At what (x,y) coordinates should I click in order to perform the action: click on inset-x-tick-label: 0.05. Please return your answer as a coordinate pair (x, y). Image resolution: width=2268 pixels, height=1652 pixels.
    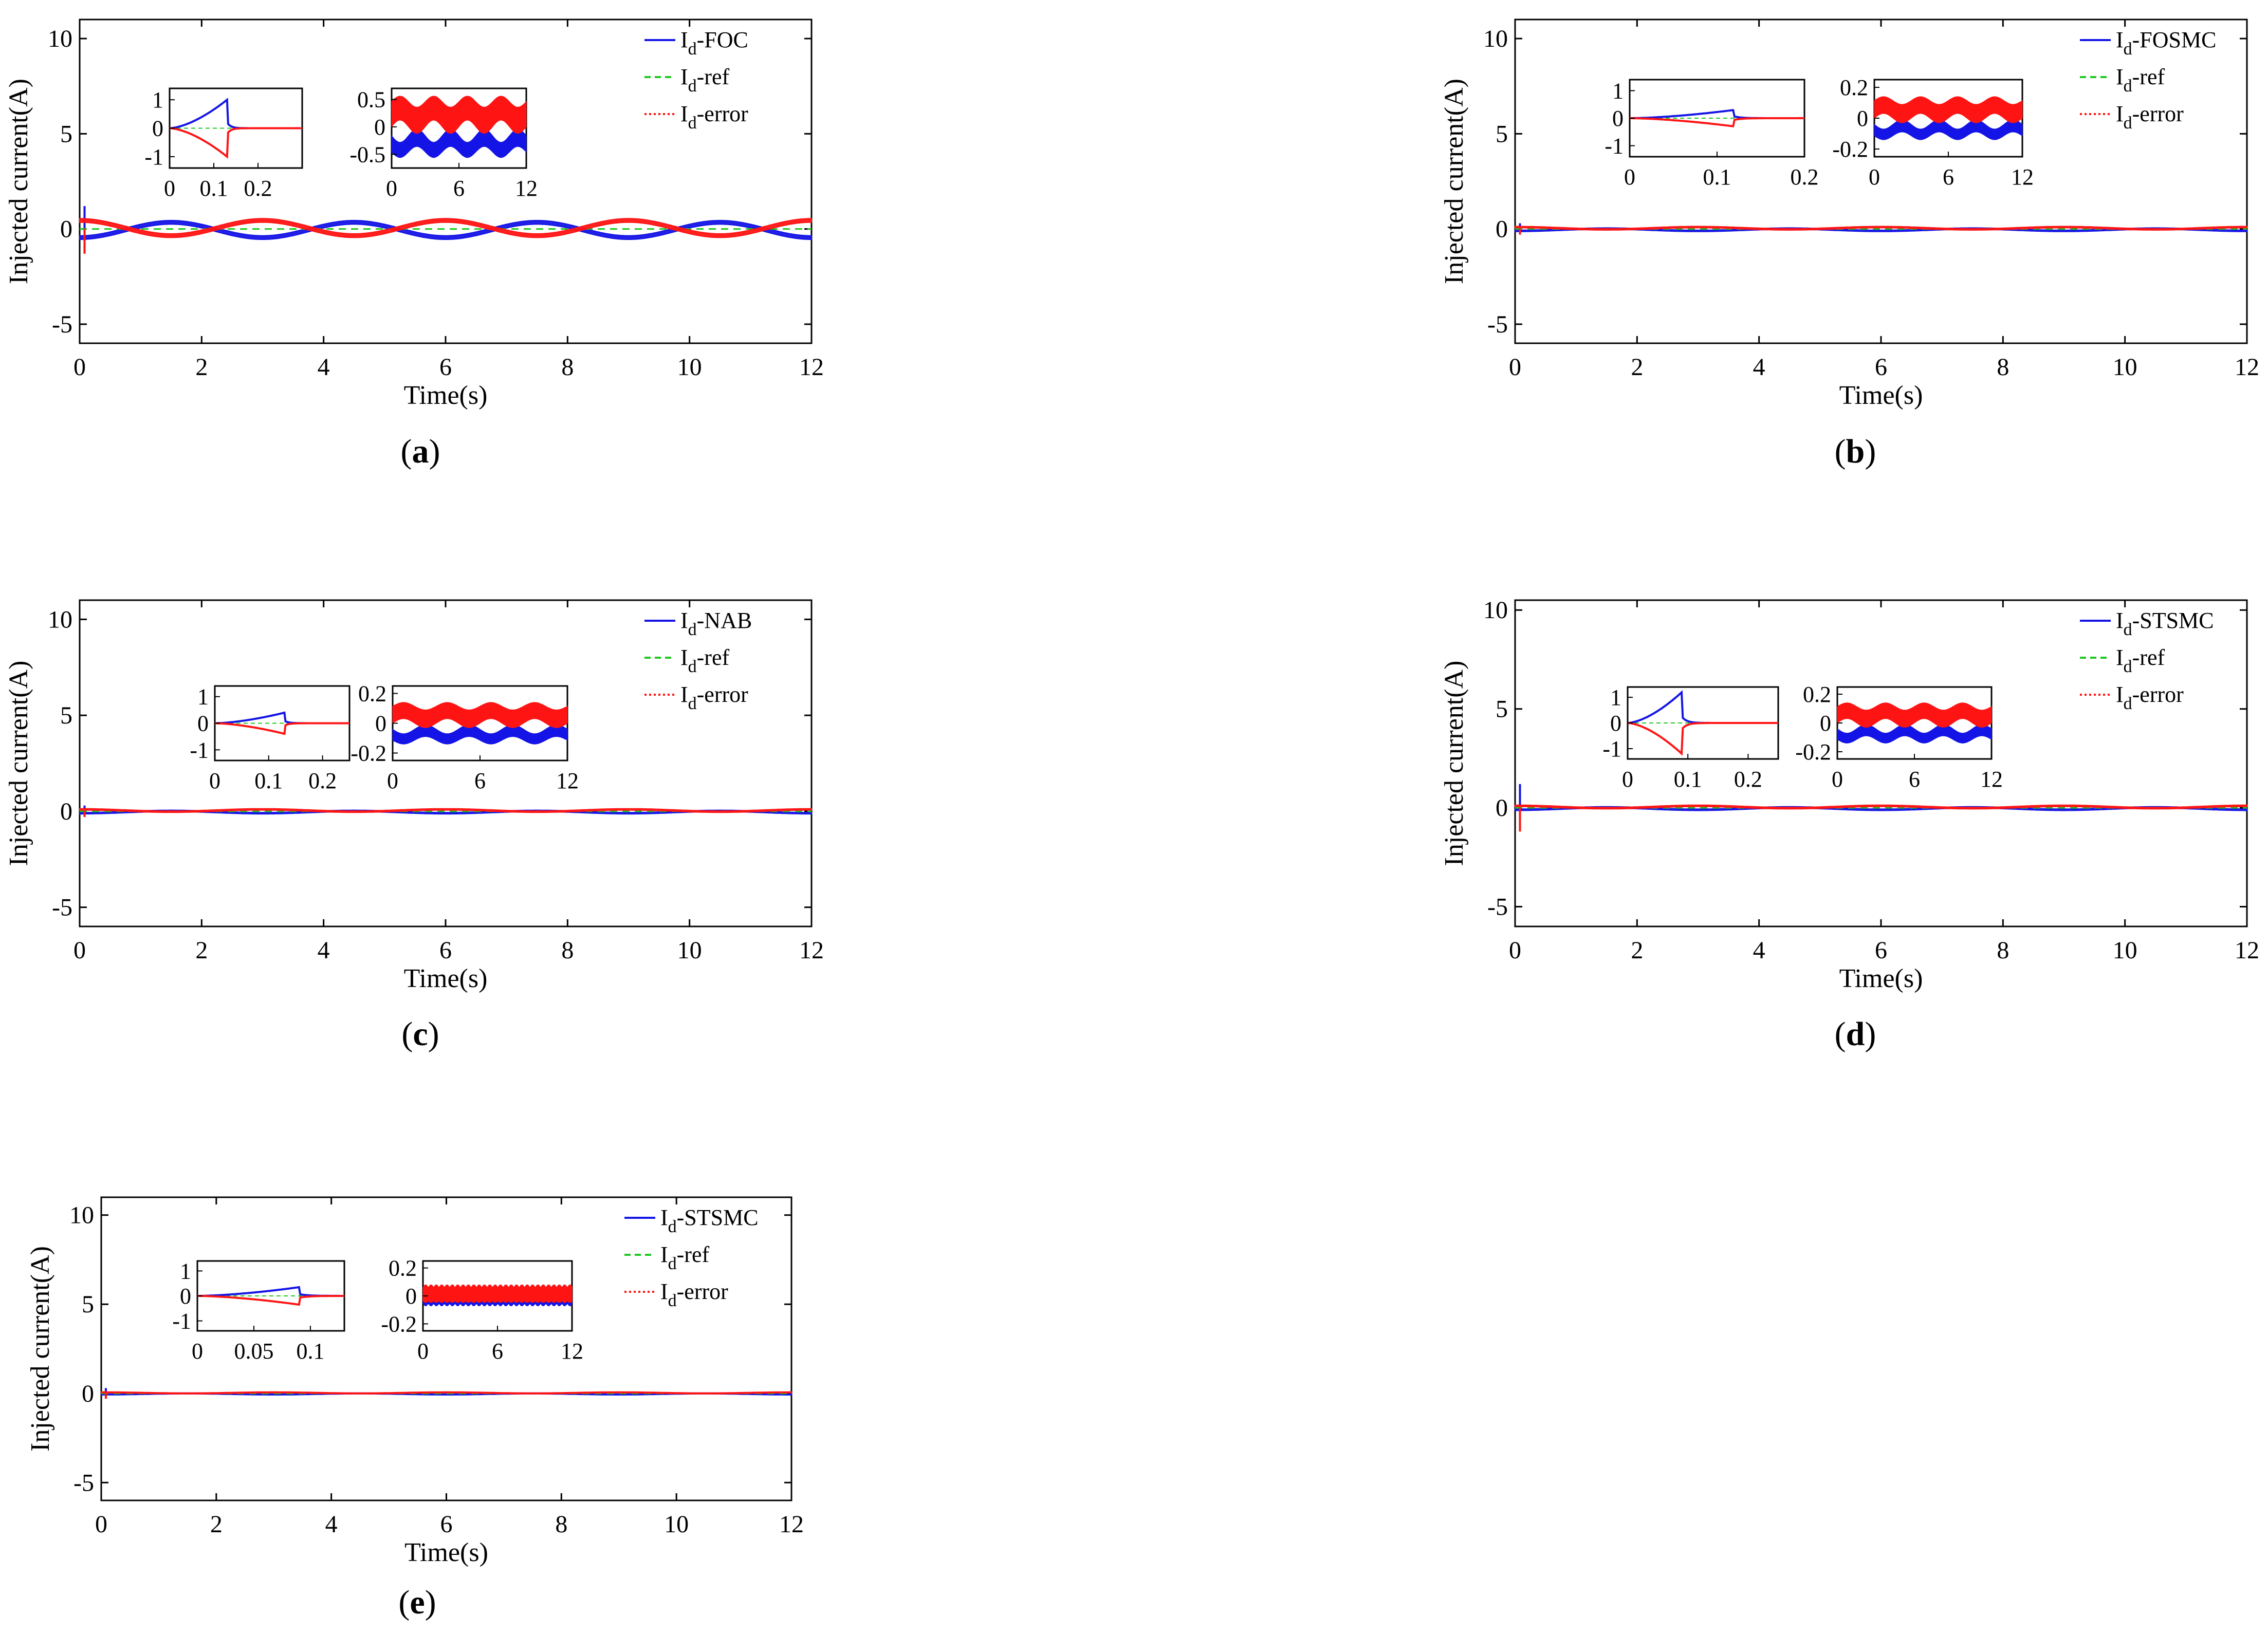
    Looking at the image, I should click on (254, 1351).